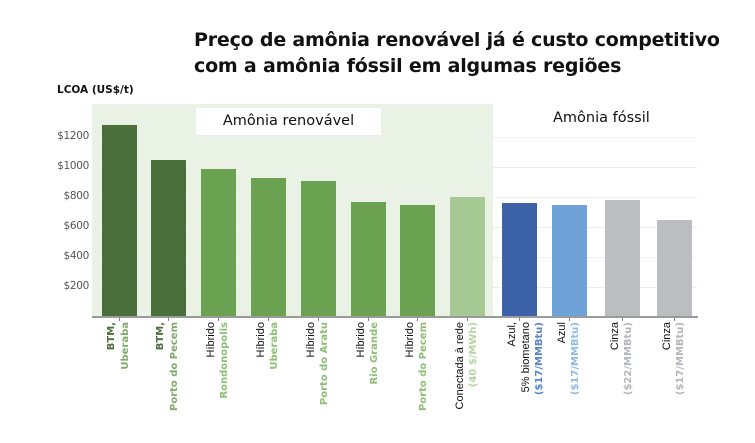 The width and height of the screenshot is (755, 443). What do you see at coordinates (76, 256) in the screenshot?
I see `y-tick-label: $400` at bounding box center [76, 256].